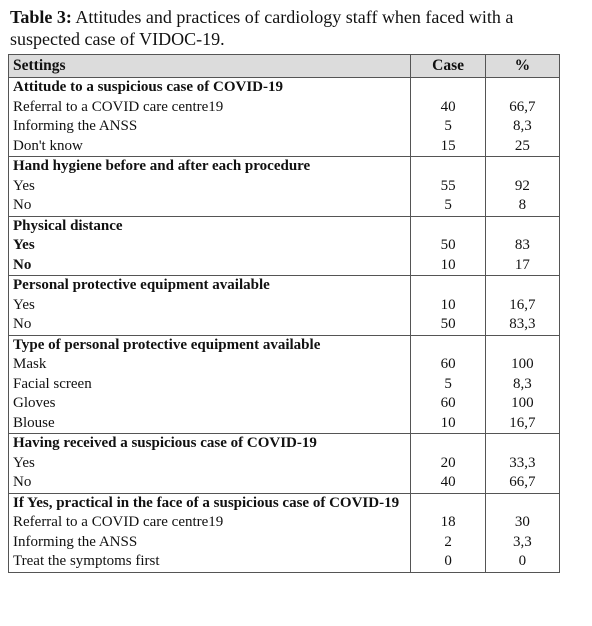  What do you see at coordinates (523, 542) in the screenshot?
I see `percent-value: 3,3` at bounding box center [523, 542].